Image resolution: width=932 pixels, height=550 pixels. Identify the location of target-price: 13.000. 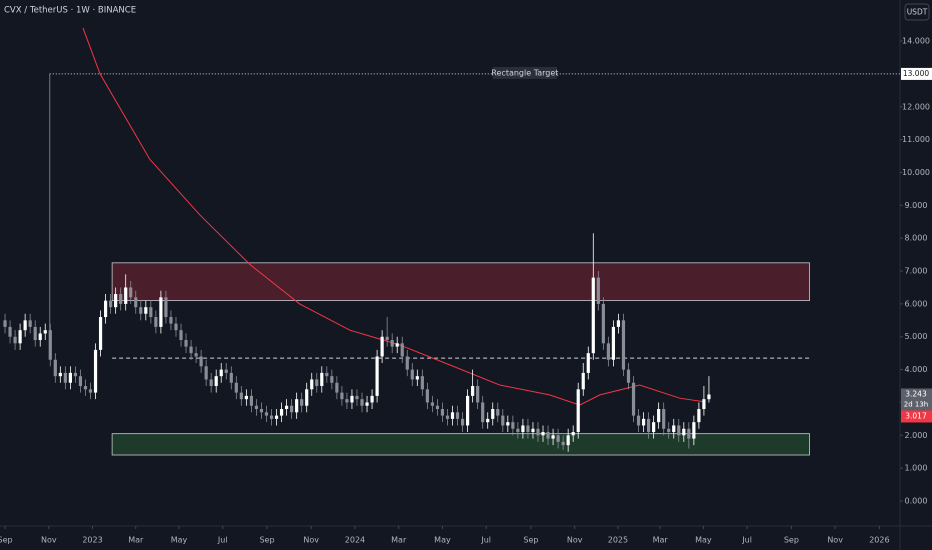
(916, 73).